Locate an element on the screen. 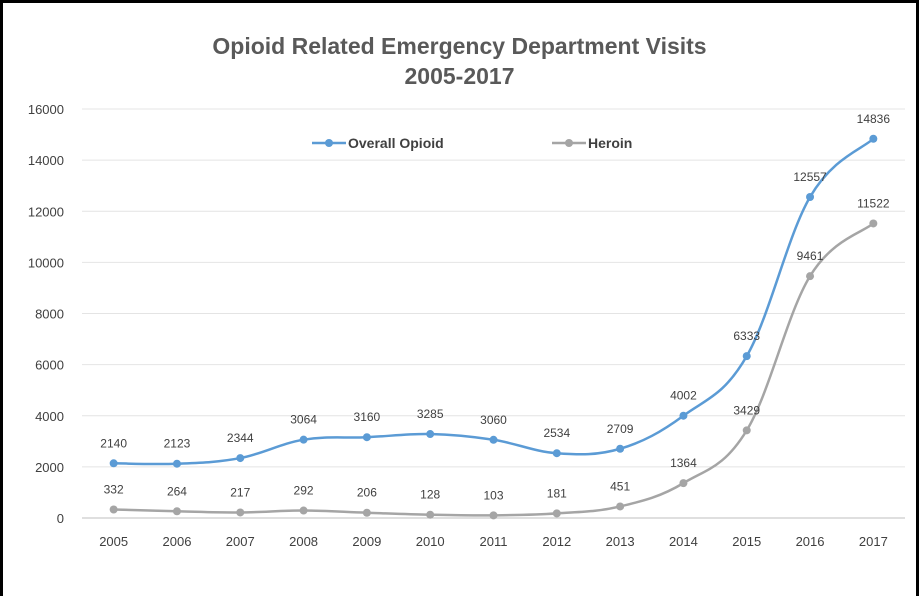  x-tick-label: 2016 is located at coordinates (810, 541).